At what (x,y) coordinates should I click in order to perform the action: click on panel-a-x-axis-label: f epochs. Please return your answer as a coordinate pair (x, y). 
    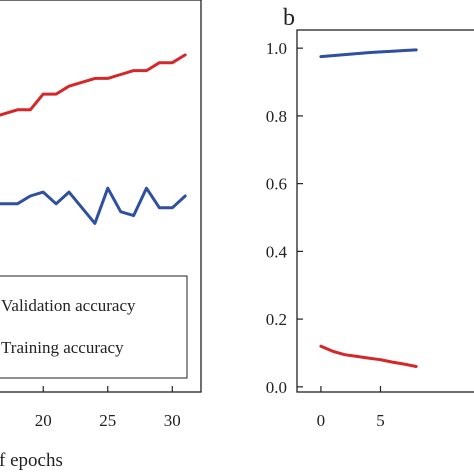
    Looking at the image, I should click on (31, 460).